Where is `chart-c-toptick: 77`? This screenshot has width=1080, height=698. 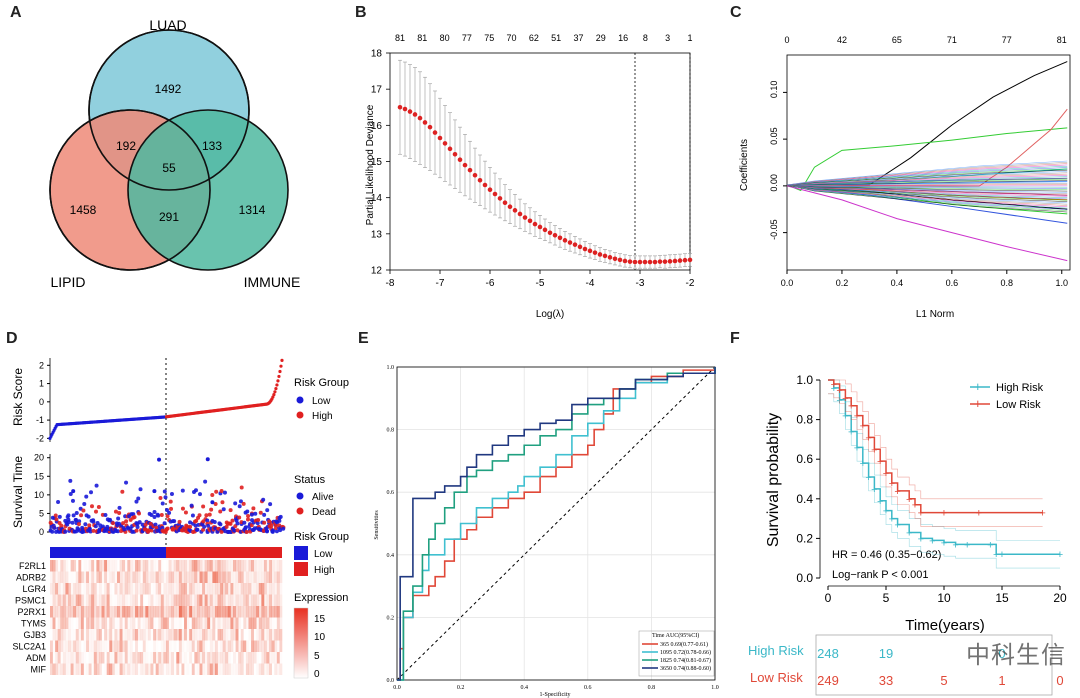 chart-c-toptick: 77 is located at coordinates (1007, 40).